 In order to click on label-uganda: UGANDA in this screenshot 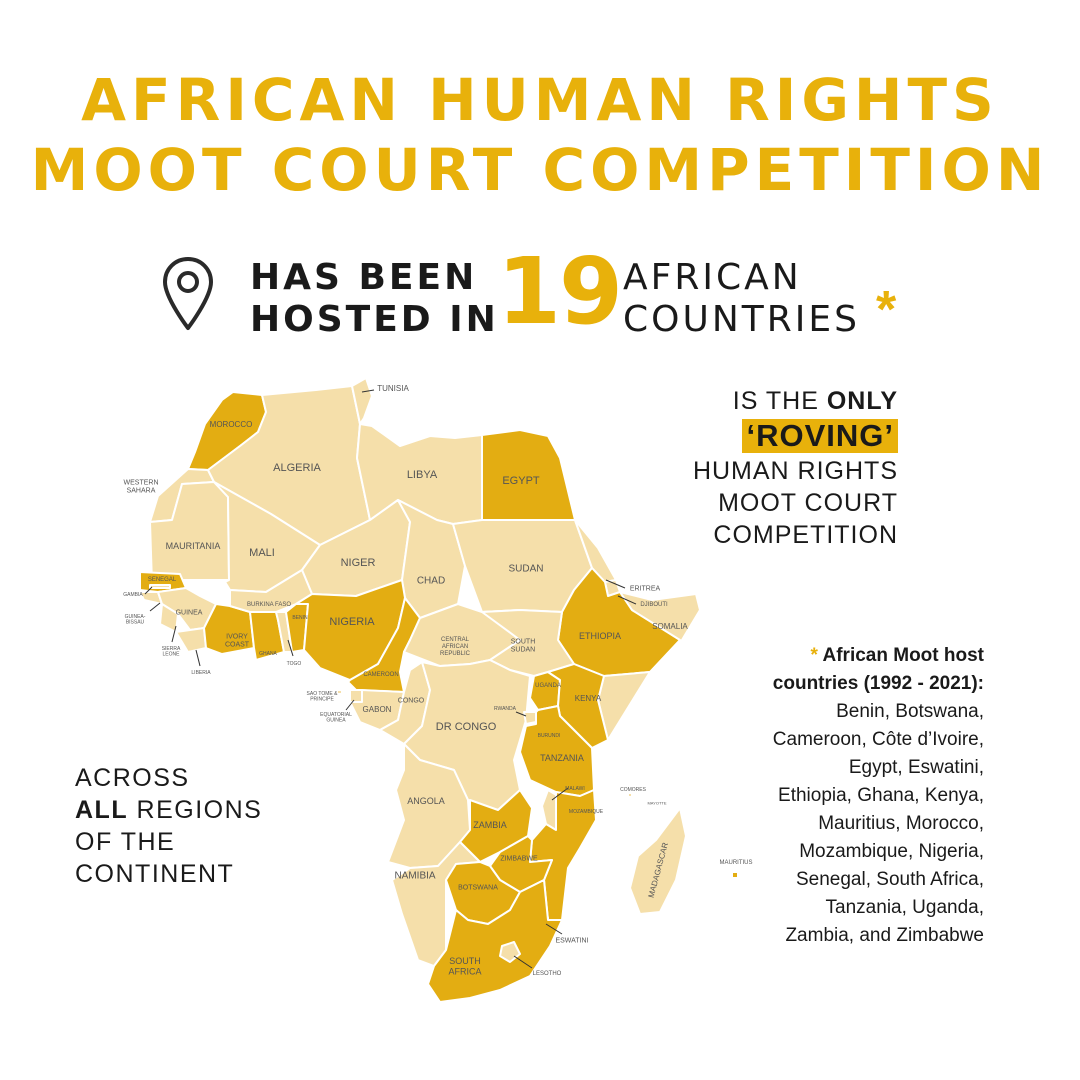, I will do `click(548, 686)`.